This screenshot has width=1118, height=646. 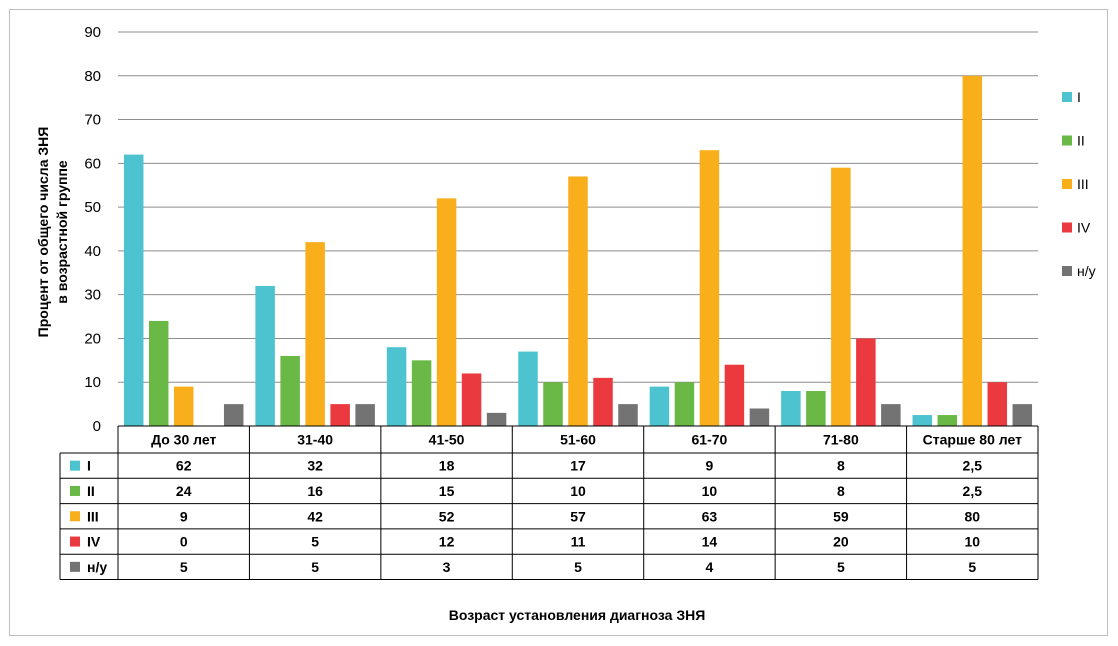 What do you see at coordinates (972, 516) in the screenshot?
I see `table-cell: 80` at bounding box center [972, 516].